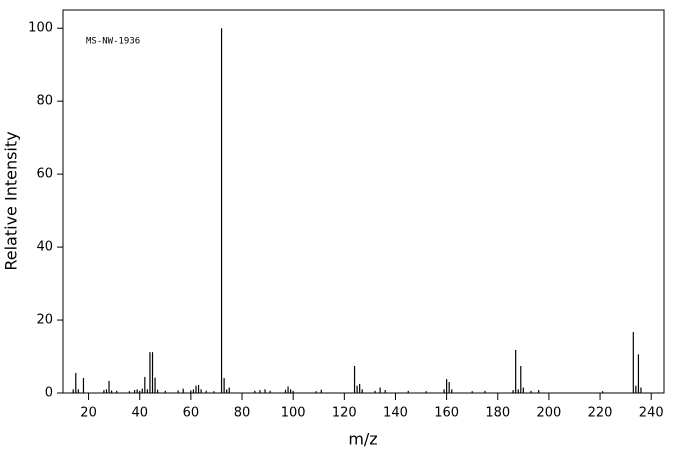 The image size is (676, 455). I want to click on x-tick-label: 100, so click(293, 413).